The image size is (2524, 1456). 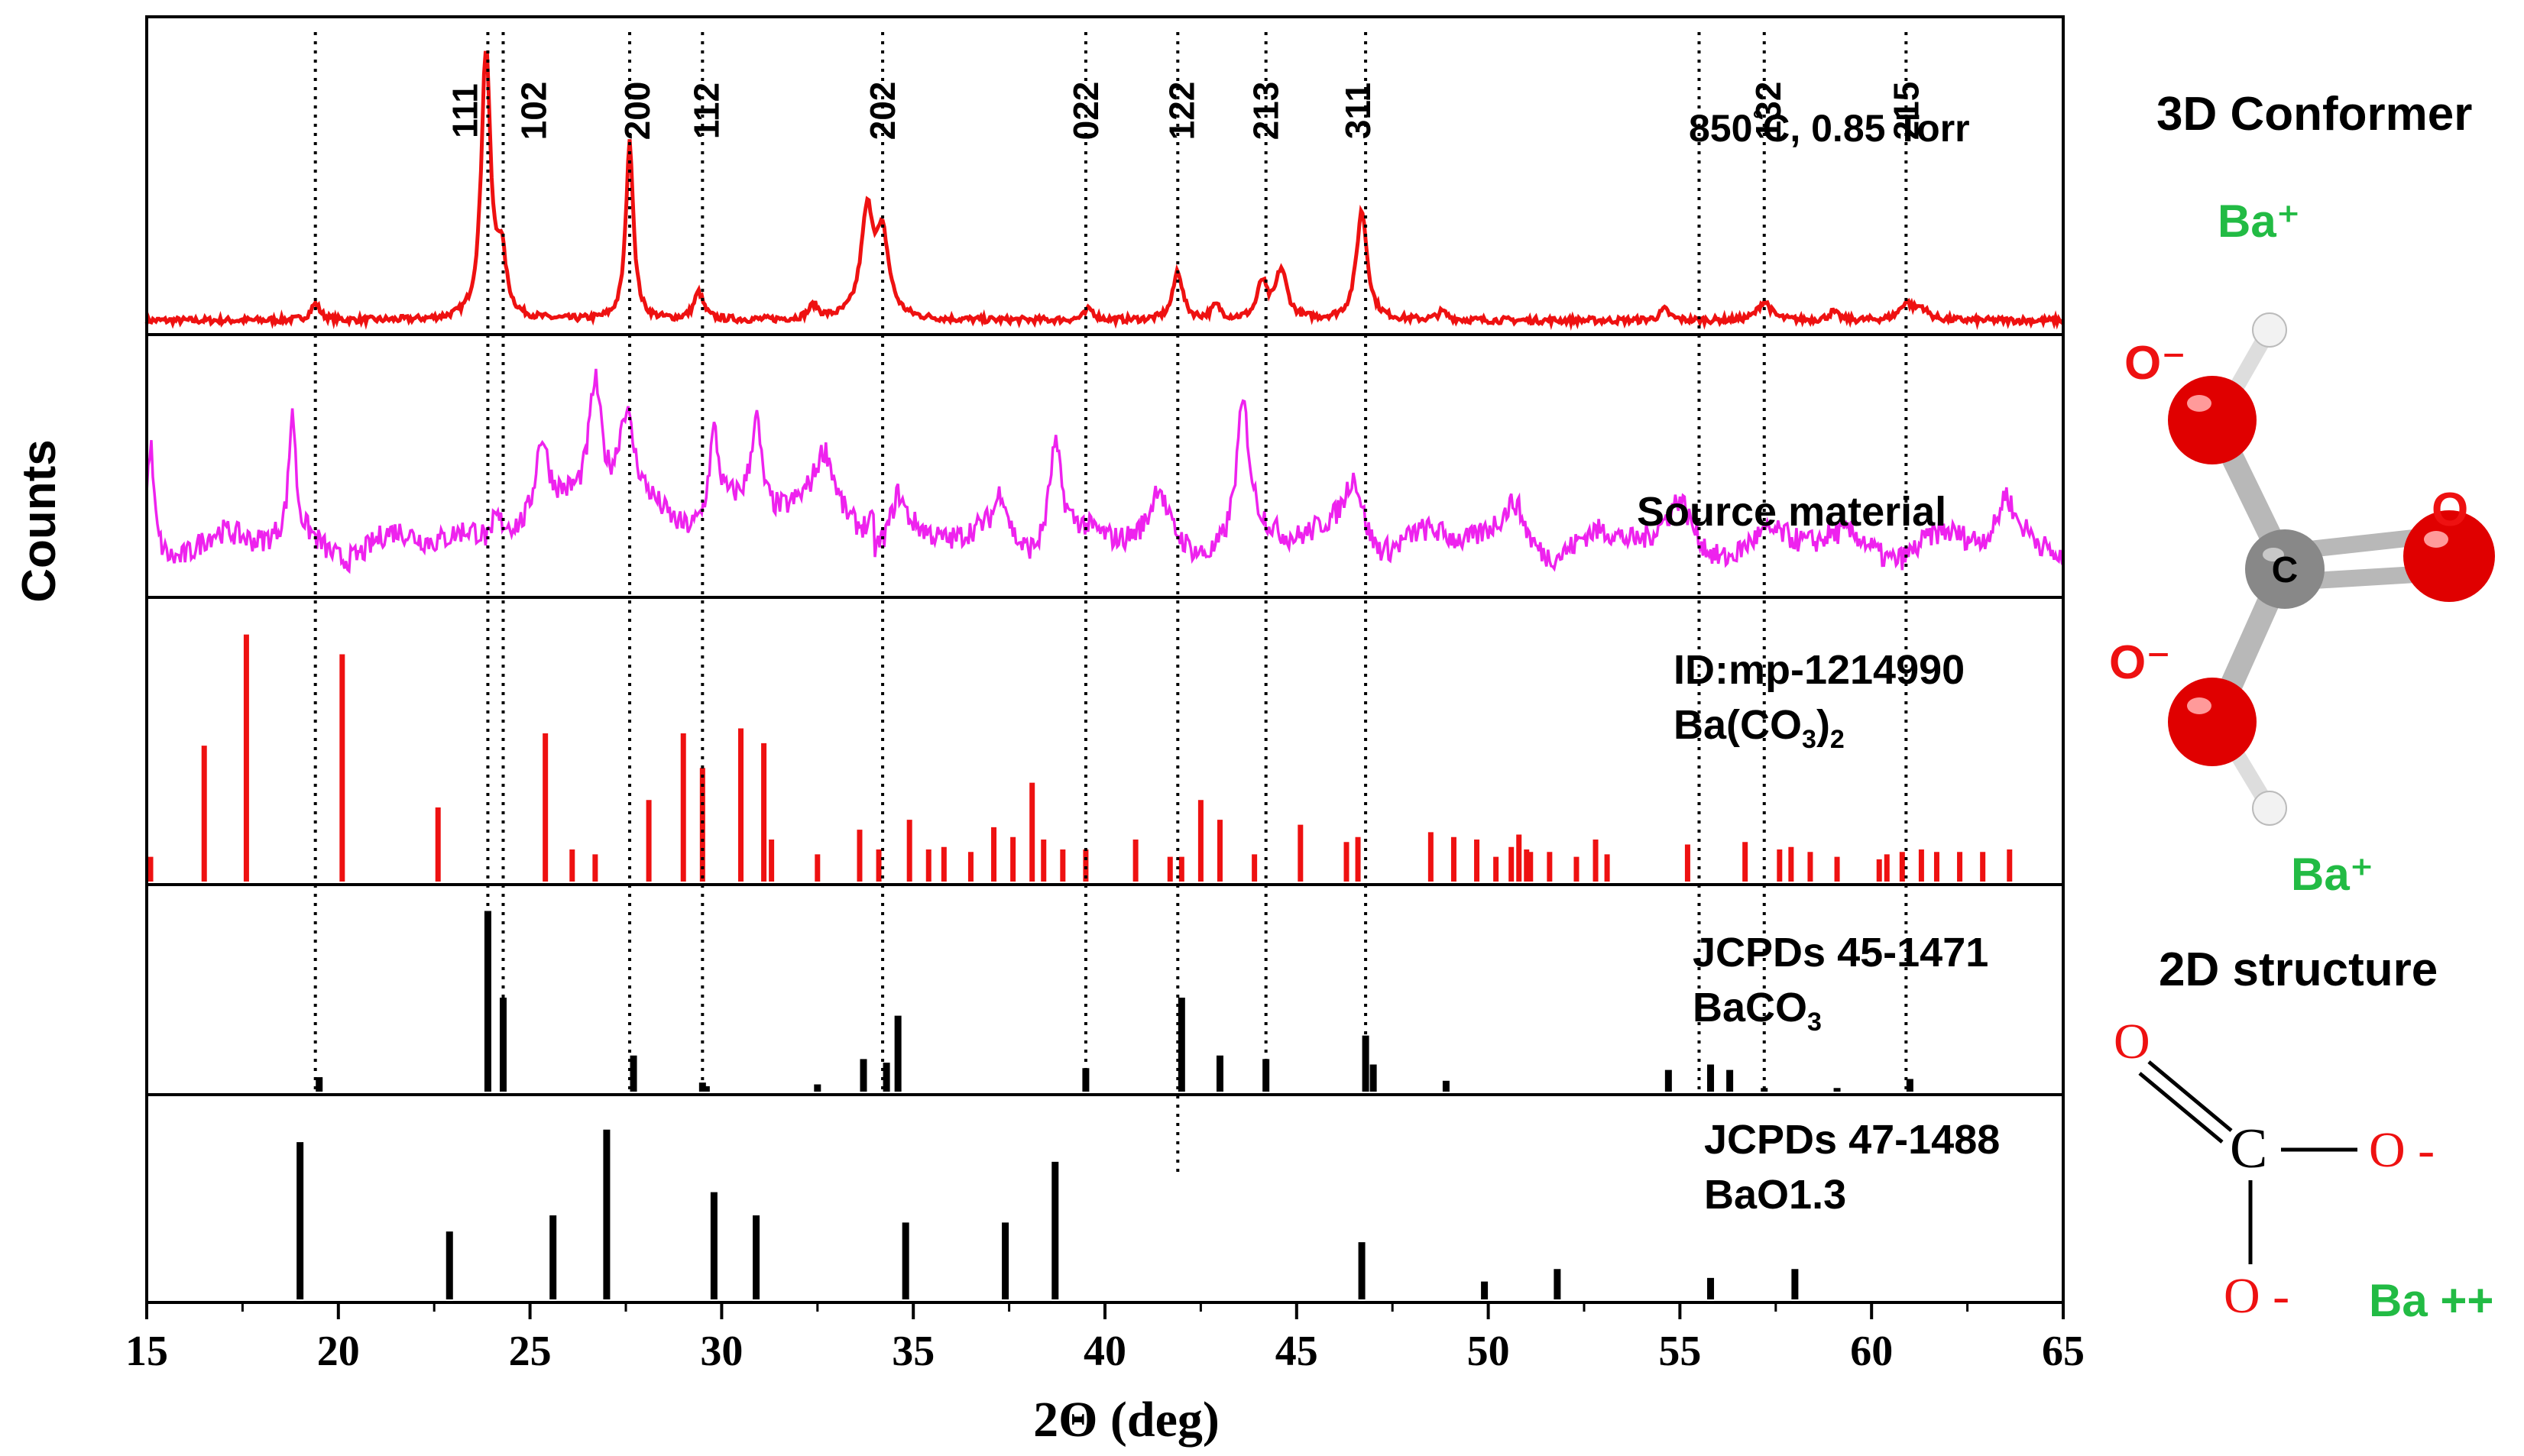 What do you see at coordinates (40, 521) in the screenshot?
I see `y-axis-label: Counts` at bounding box center [40, 521].